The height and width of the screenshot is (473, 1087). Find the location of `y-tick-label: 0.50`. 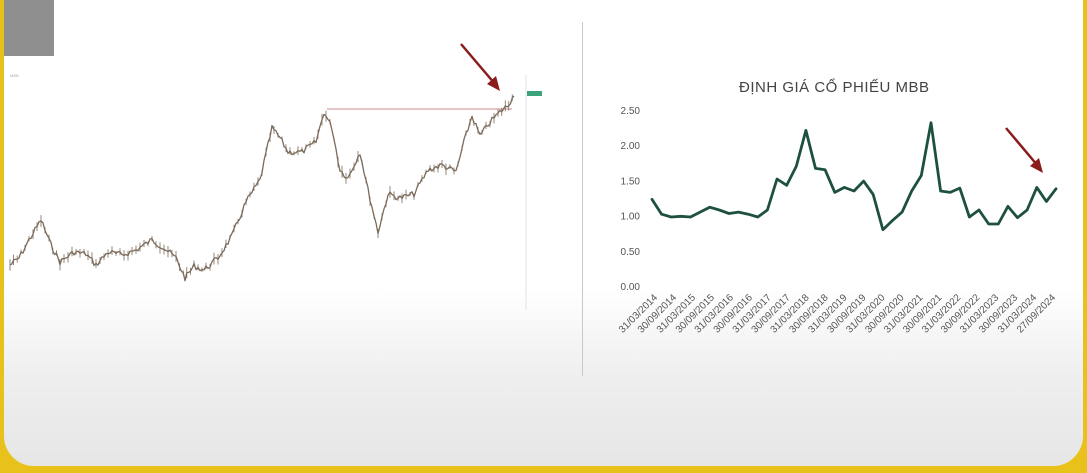

y-tick-label: 0.50 is located at coordinates (631, 252).